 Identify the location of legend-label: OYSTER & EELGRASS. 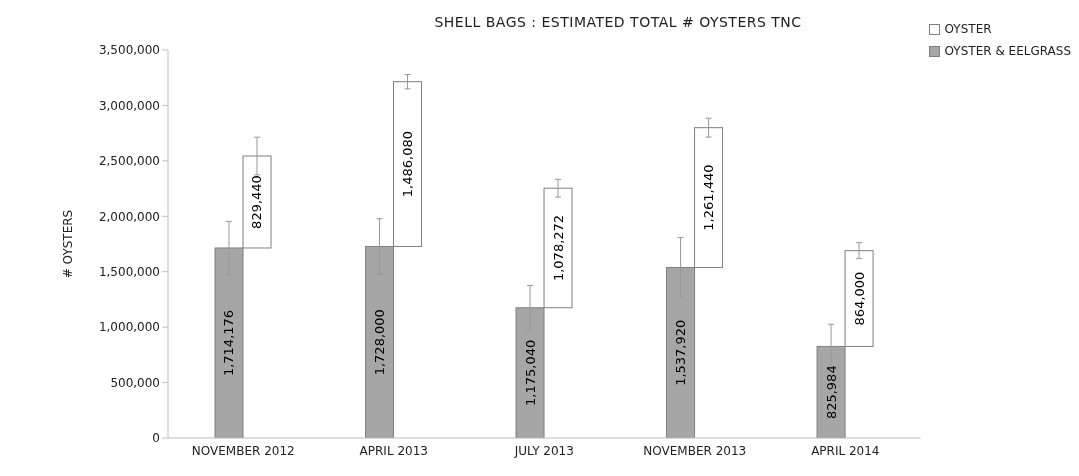
(1007, 51).